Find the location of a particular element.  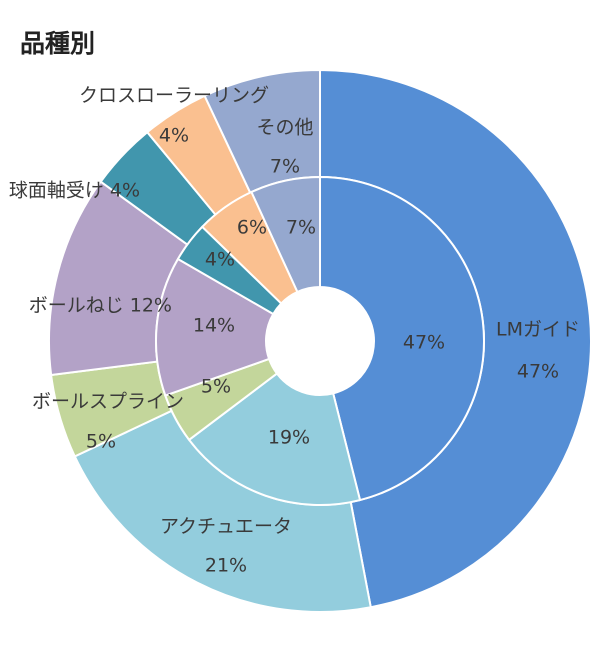

inner-value-label-2: 19% is located at coordinates (289, 438).